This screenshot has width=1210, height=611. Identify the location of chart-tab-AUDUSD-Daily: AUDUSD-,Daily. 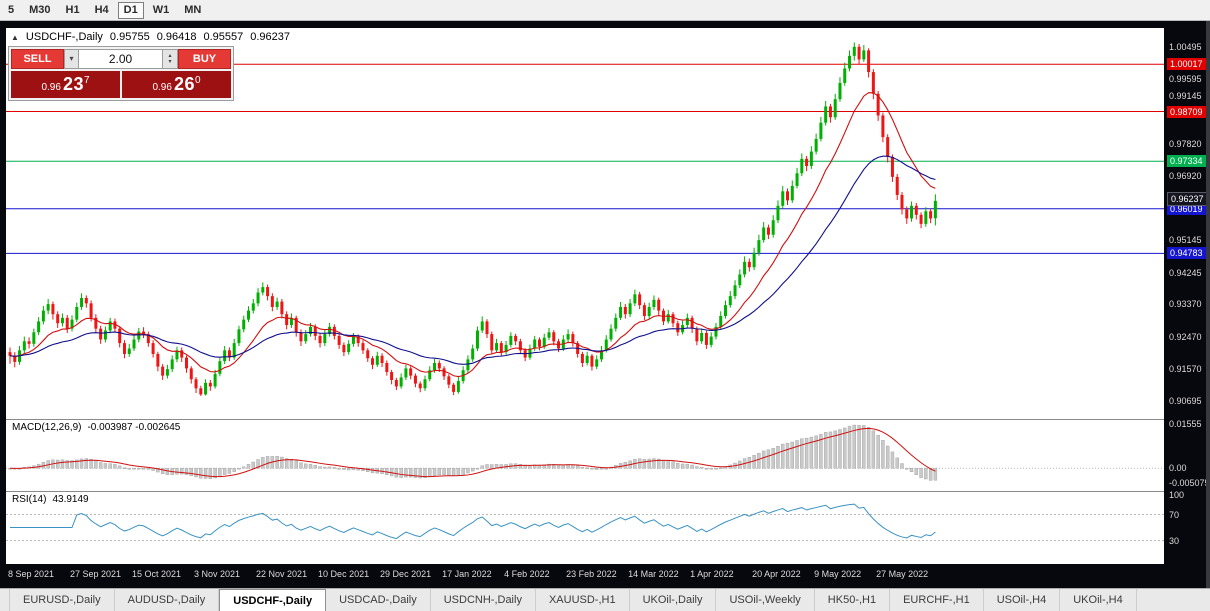
(167, 600).